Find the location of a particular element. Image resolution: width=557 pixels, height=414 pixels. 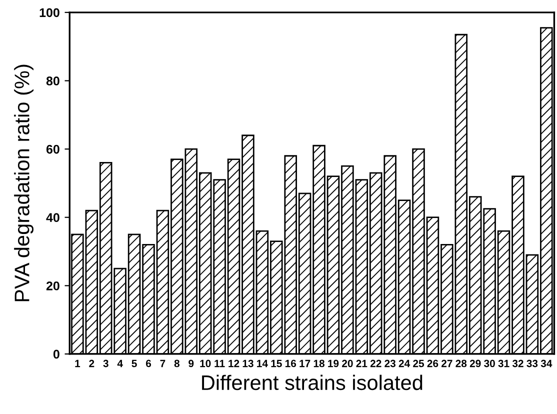

x-tick-label: 19 is located at coordinates (333, 364).